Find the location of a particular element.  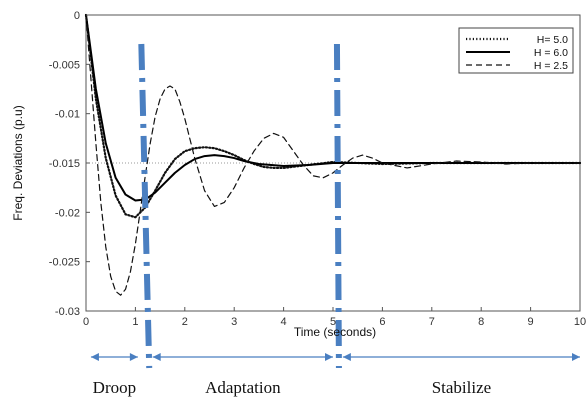

x-tick-label: 2 is located at coordinates (185, 322).